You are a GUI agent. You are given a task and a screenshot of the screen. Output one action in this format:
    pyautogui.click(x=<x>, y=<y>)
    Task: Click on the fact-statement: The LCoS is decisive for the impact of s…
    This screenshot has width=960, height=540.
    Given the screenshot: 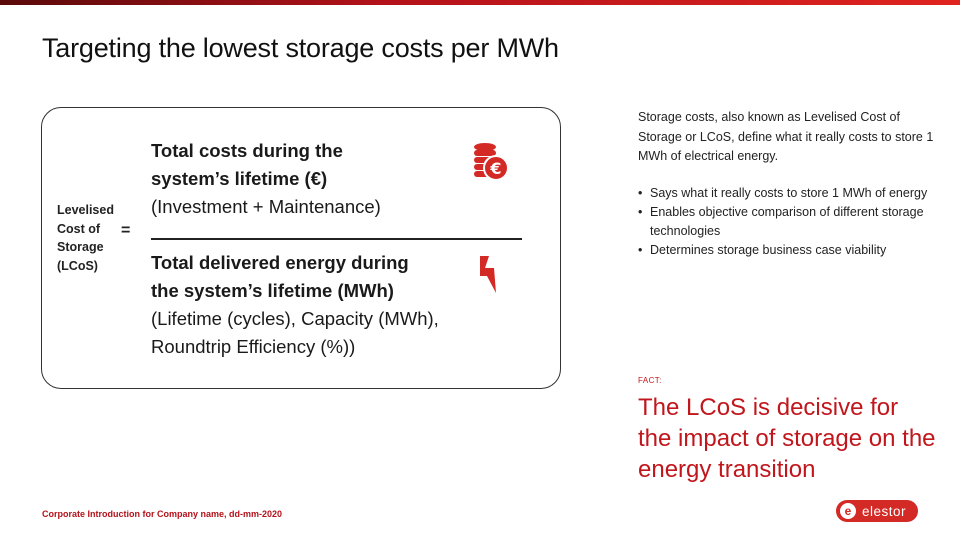 What is the action you would take?
    pyautogui.click(x=787, y=438)
    